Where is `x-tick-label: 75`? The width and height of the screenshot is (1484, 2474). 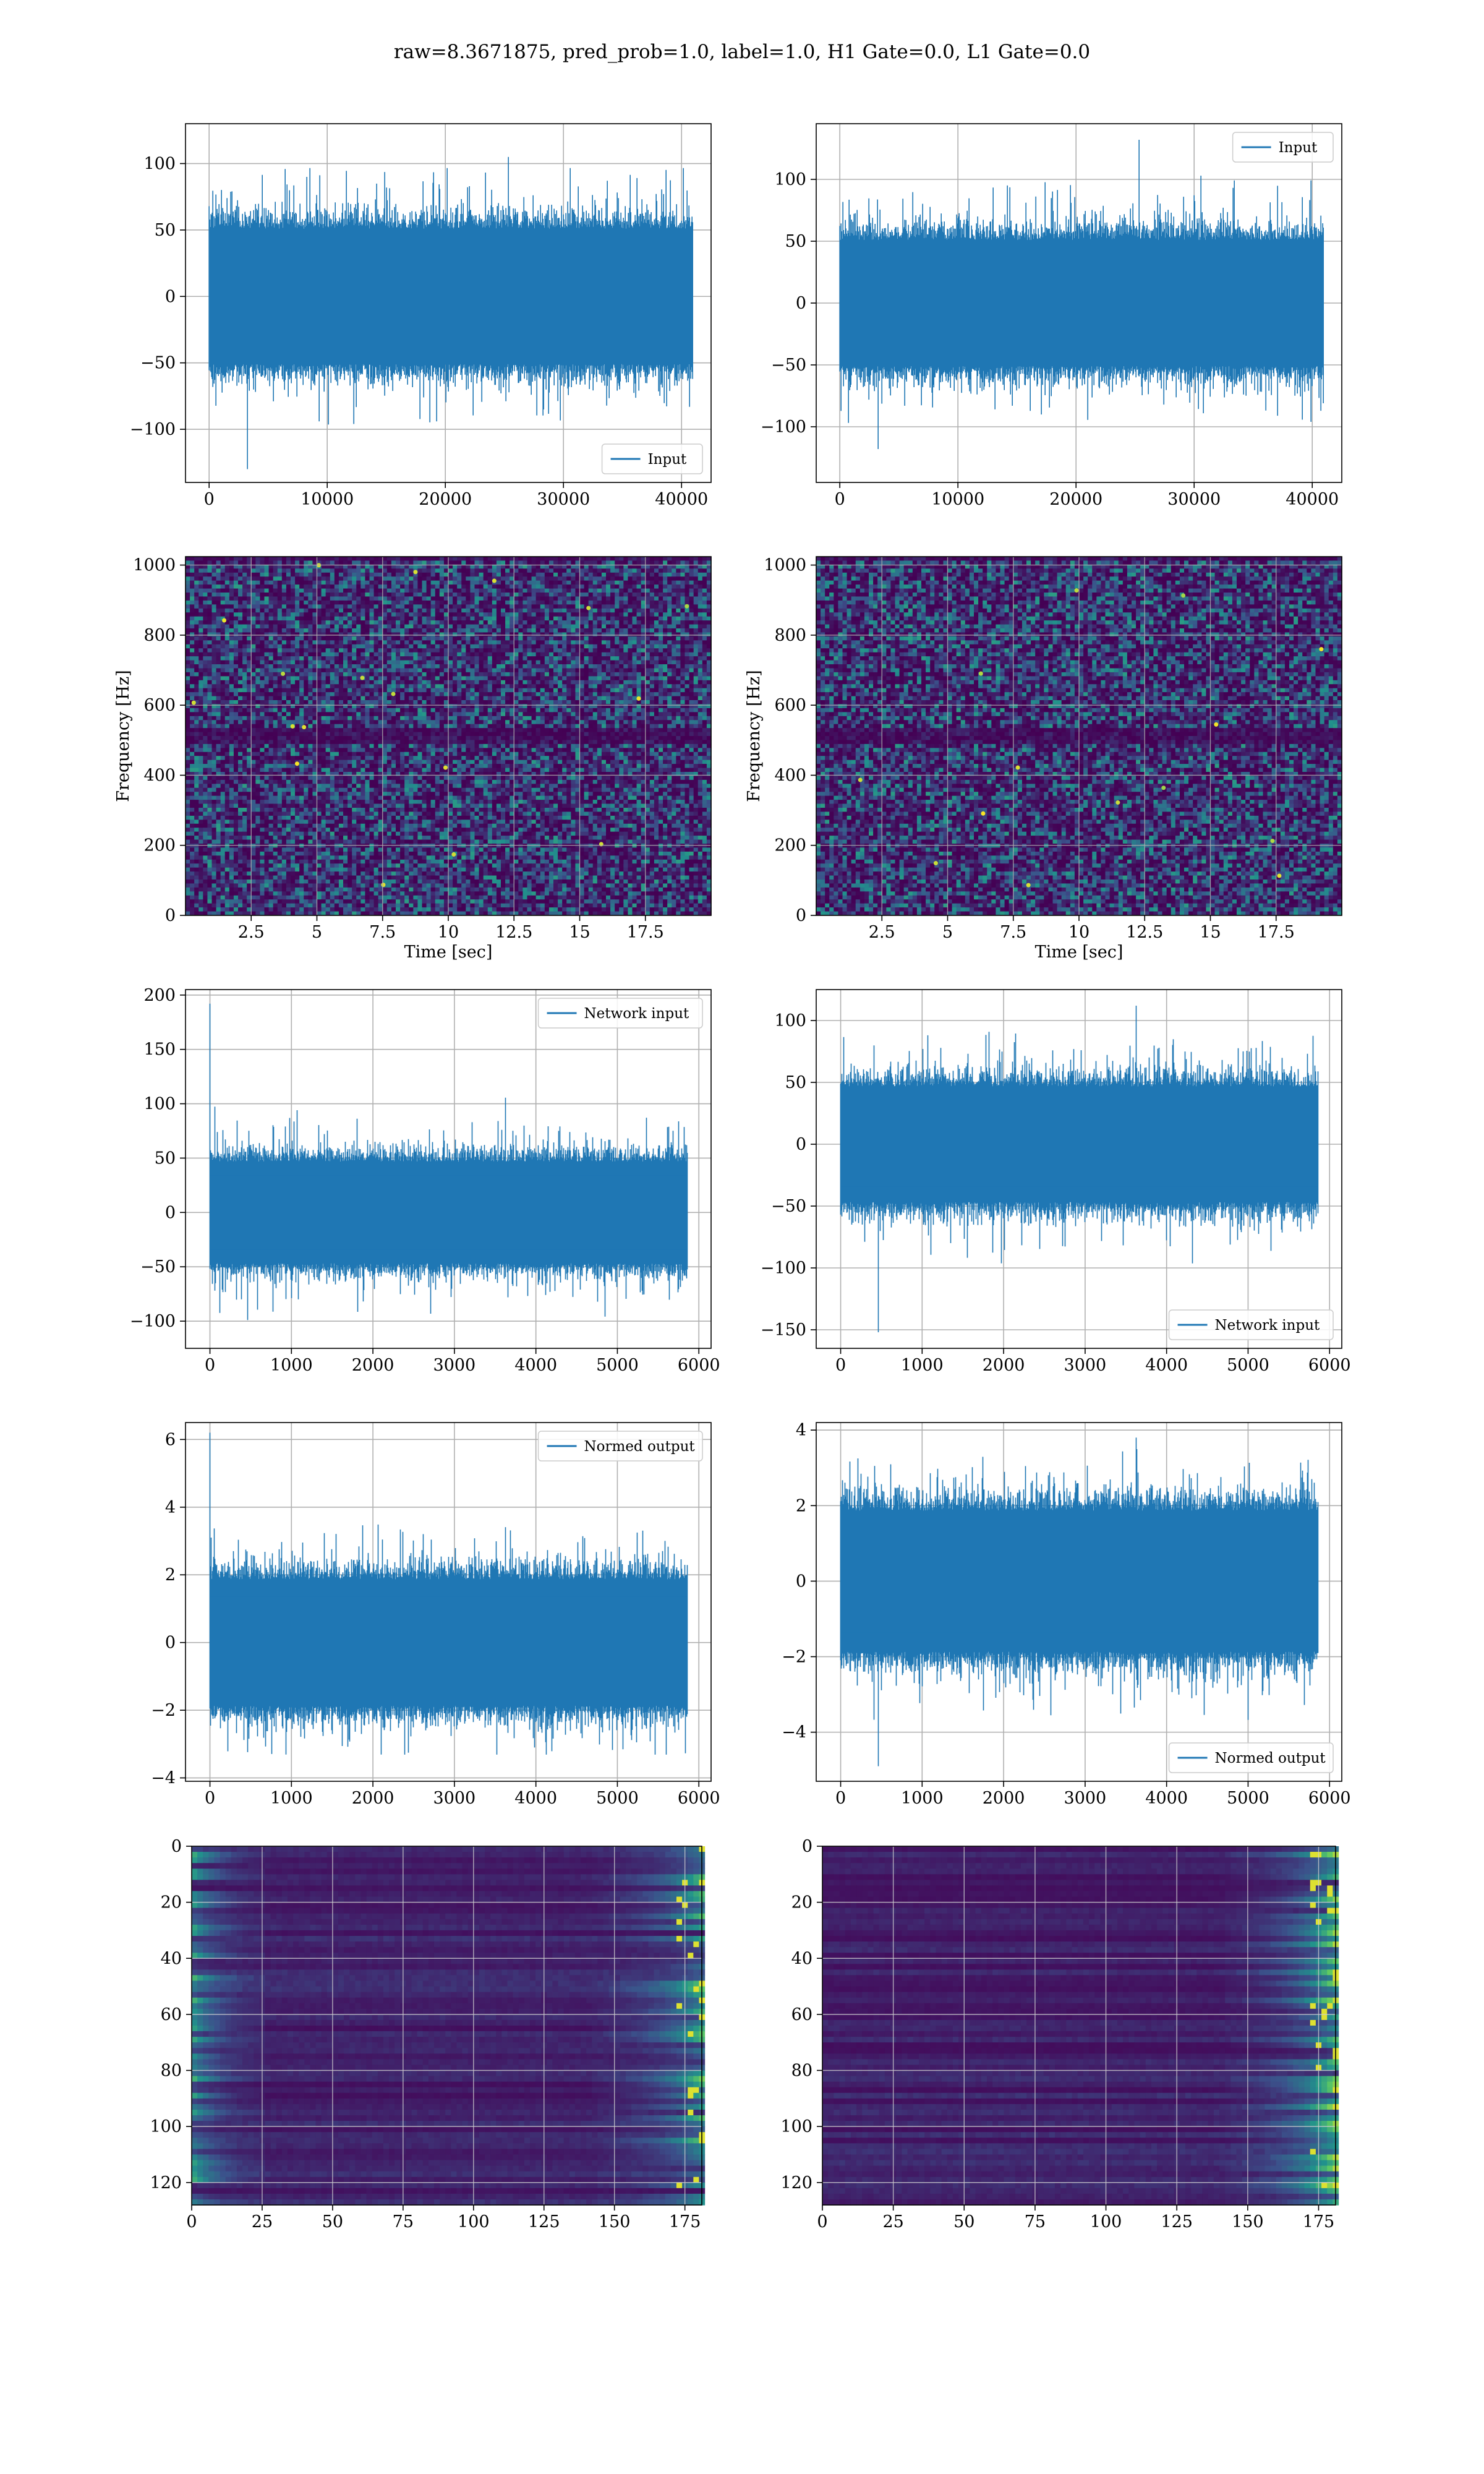
x-tick-label: 75 is located at coordinates (1035, 2222).